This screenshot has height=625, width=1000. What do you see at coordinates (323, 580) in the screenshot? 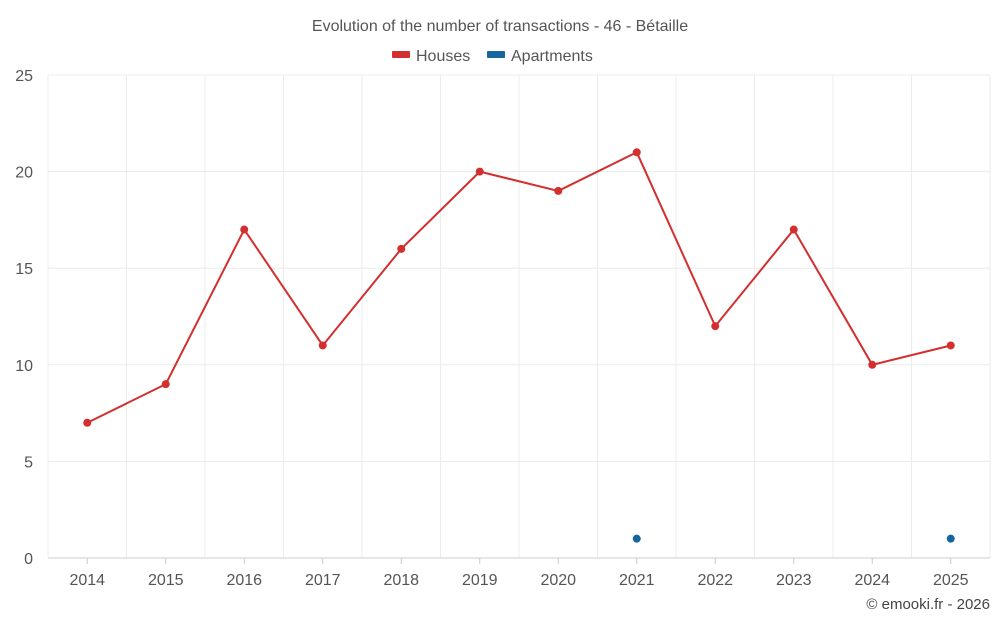
I see `x-tick-label-2017: 2017` at bounding box center [323, 580].